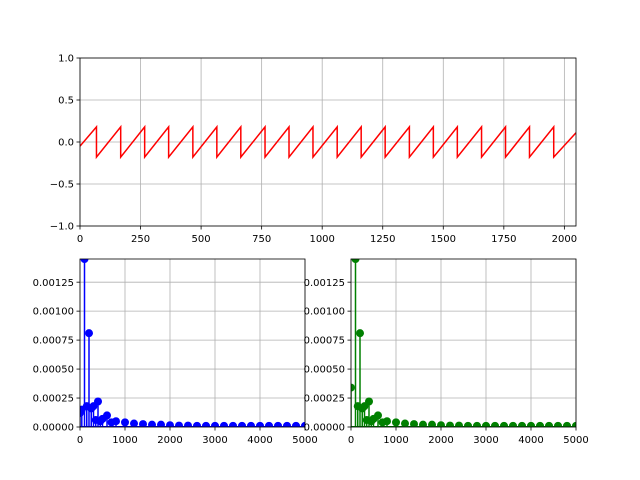 The image size is (640, 480). Describe the element at coordinates (169, 440) in the screenshot. I see `spectrum-blue-xtick-label-2: 2000` at that location.